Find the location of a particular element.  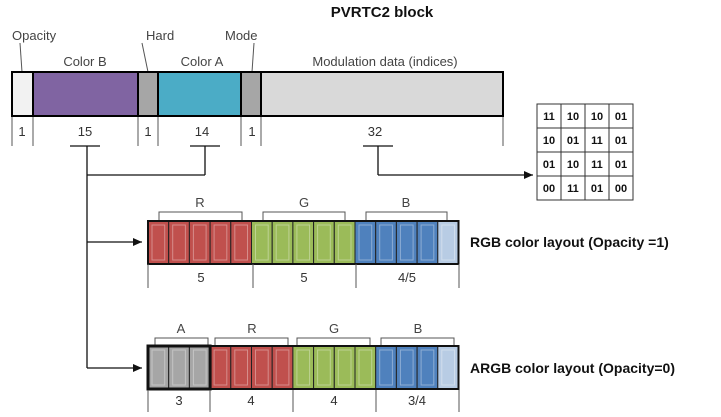

rgb-caption: RGB color layout (Opacity =1) is located at coordinates (569, 242).